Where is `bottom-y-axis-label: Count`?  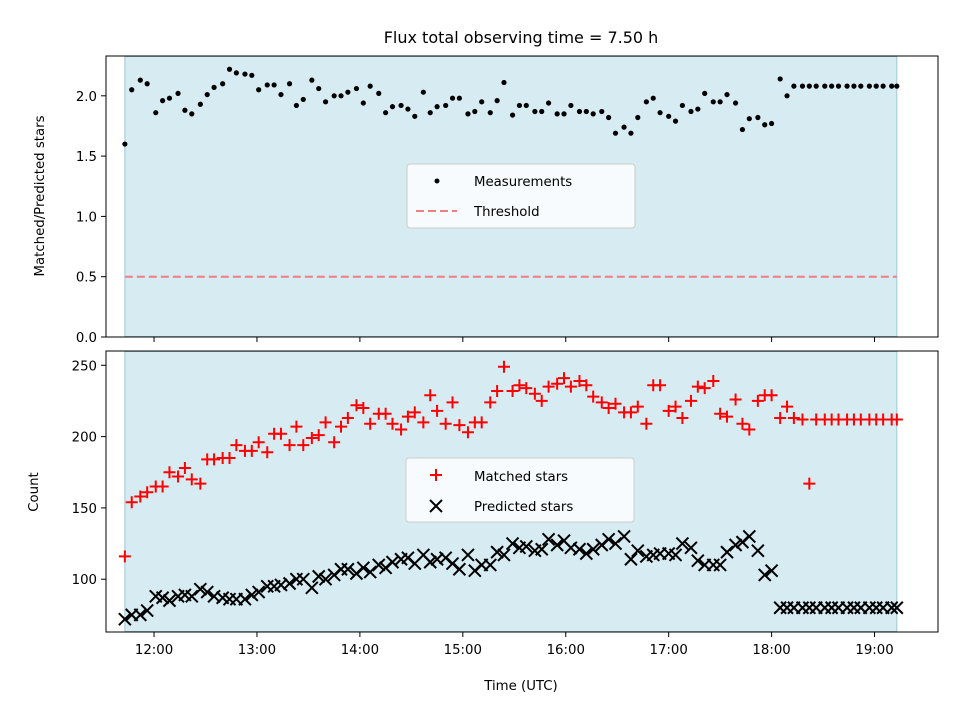 bottom-y-axis-label: Count is located at coordinates (34, 492).